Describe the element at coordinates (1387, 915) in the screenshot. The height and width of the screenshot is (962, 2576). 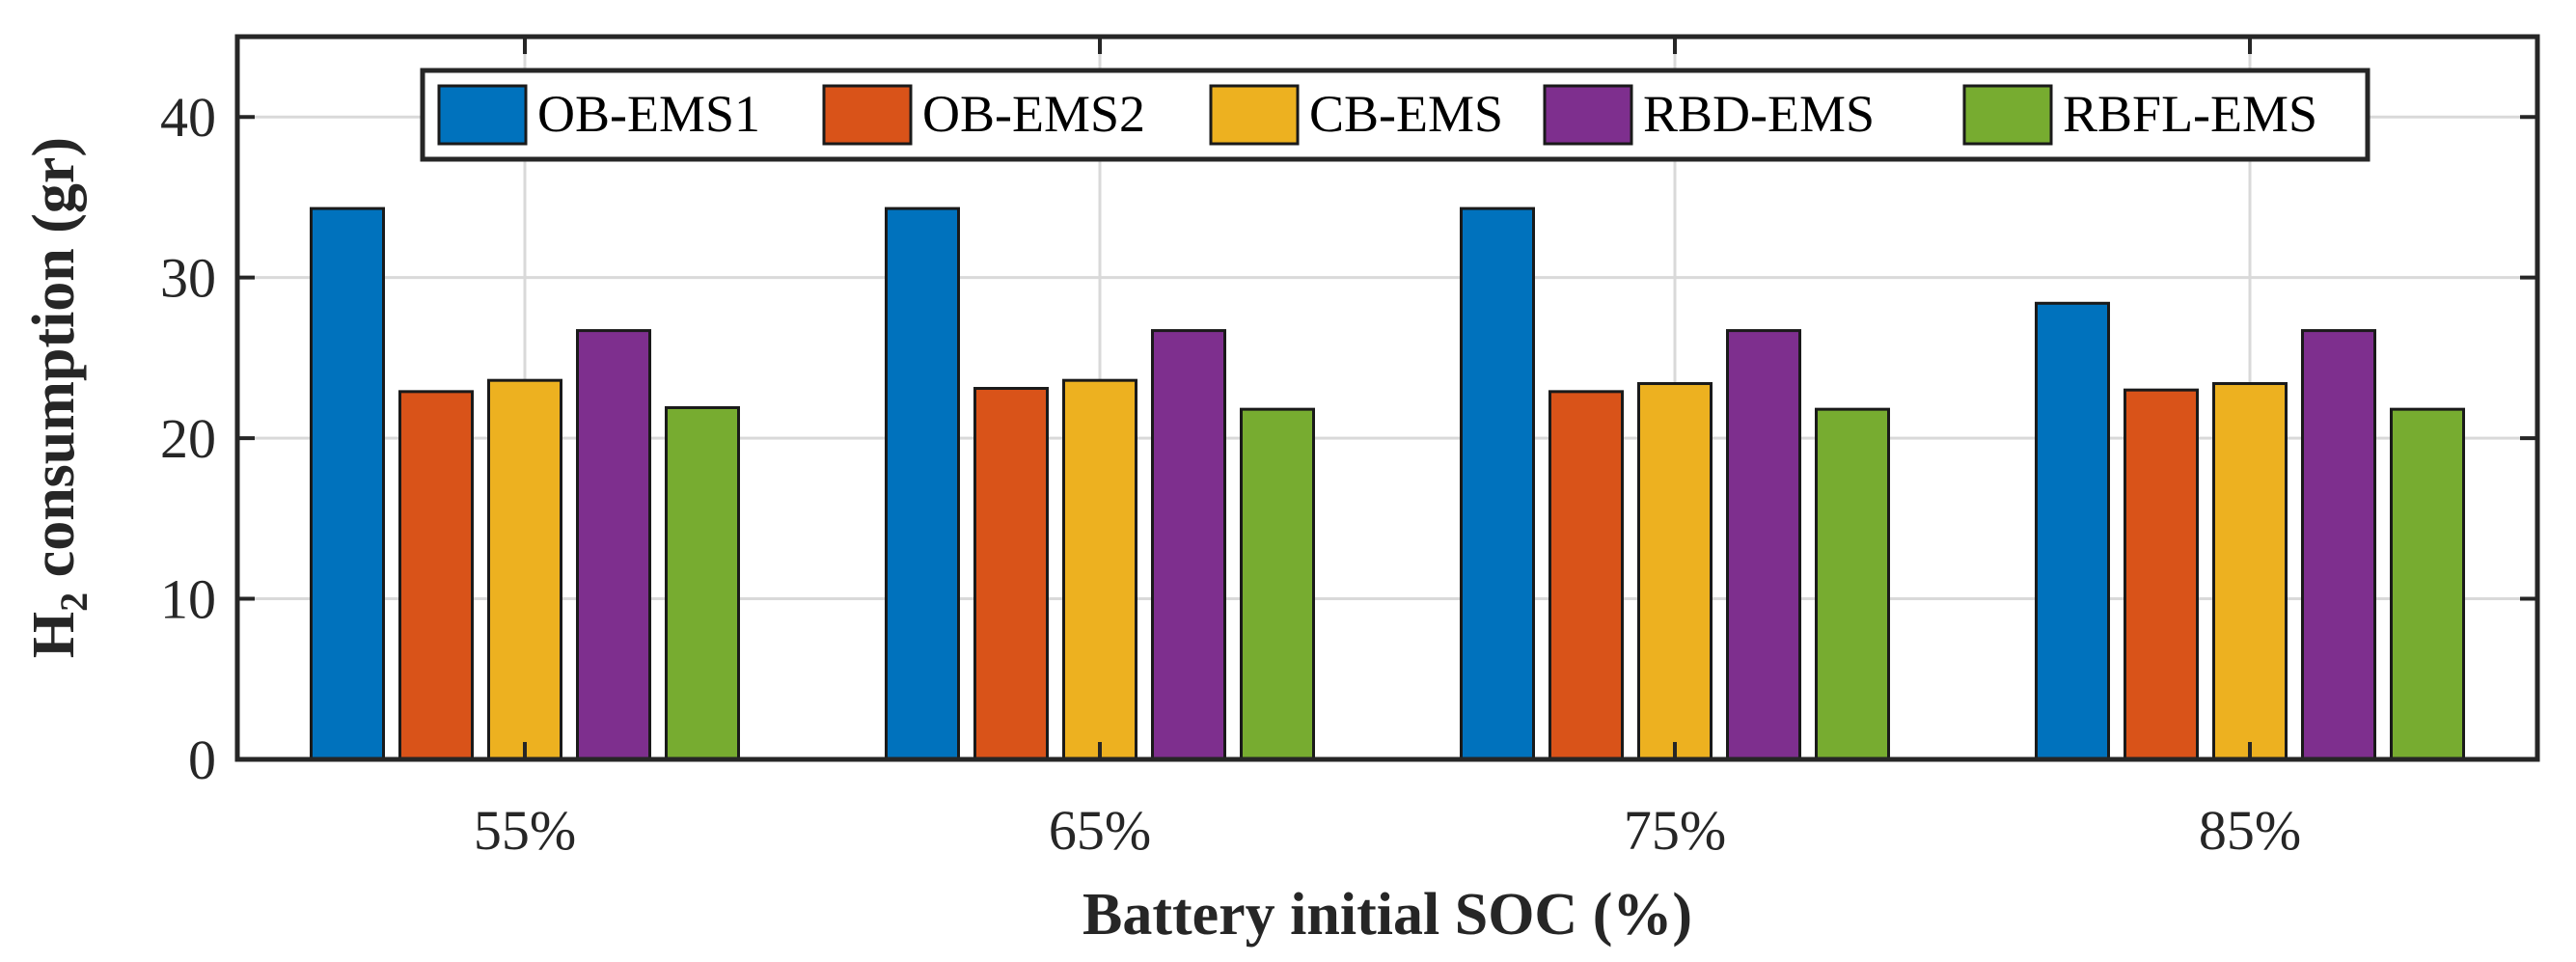
I see `x-axis-title: Battery initial SOC (%)` at that location.